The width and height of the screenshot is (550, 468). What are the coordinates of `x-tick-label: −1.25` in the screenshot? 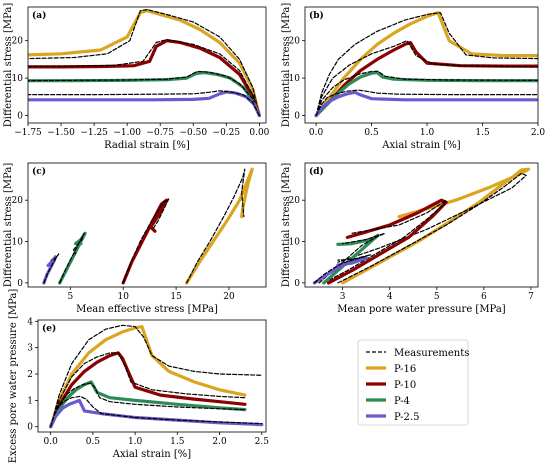 It's located at (94, 133).